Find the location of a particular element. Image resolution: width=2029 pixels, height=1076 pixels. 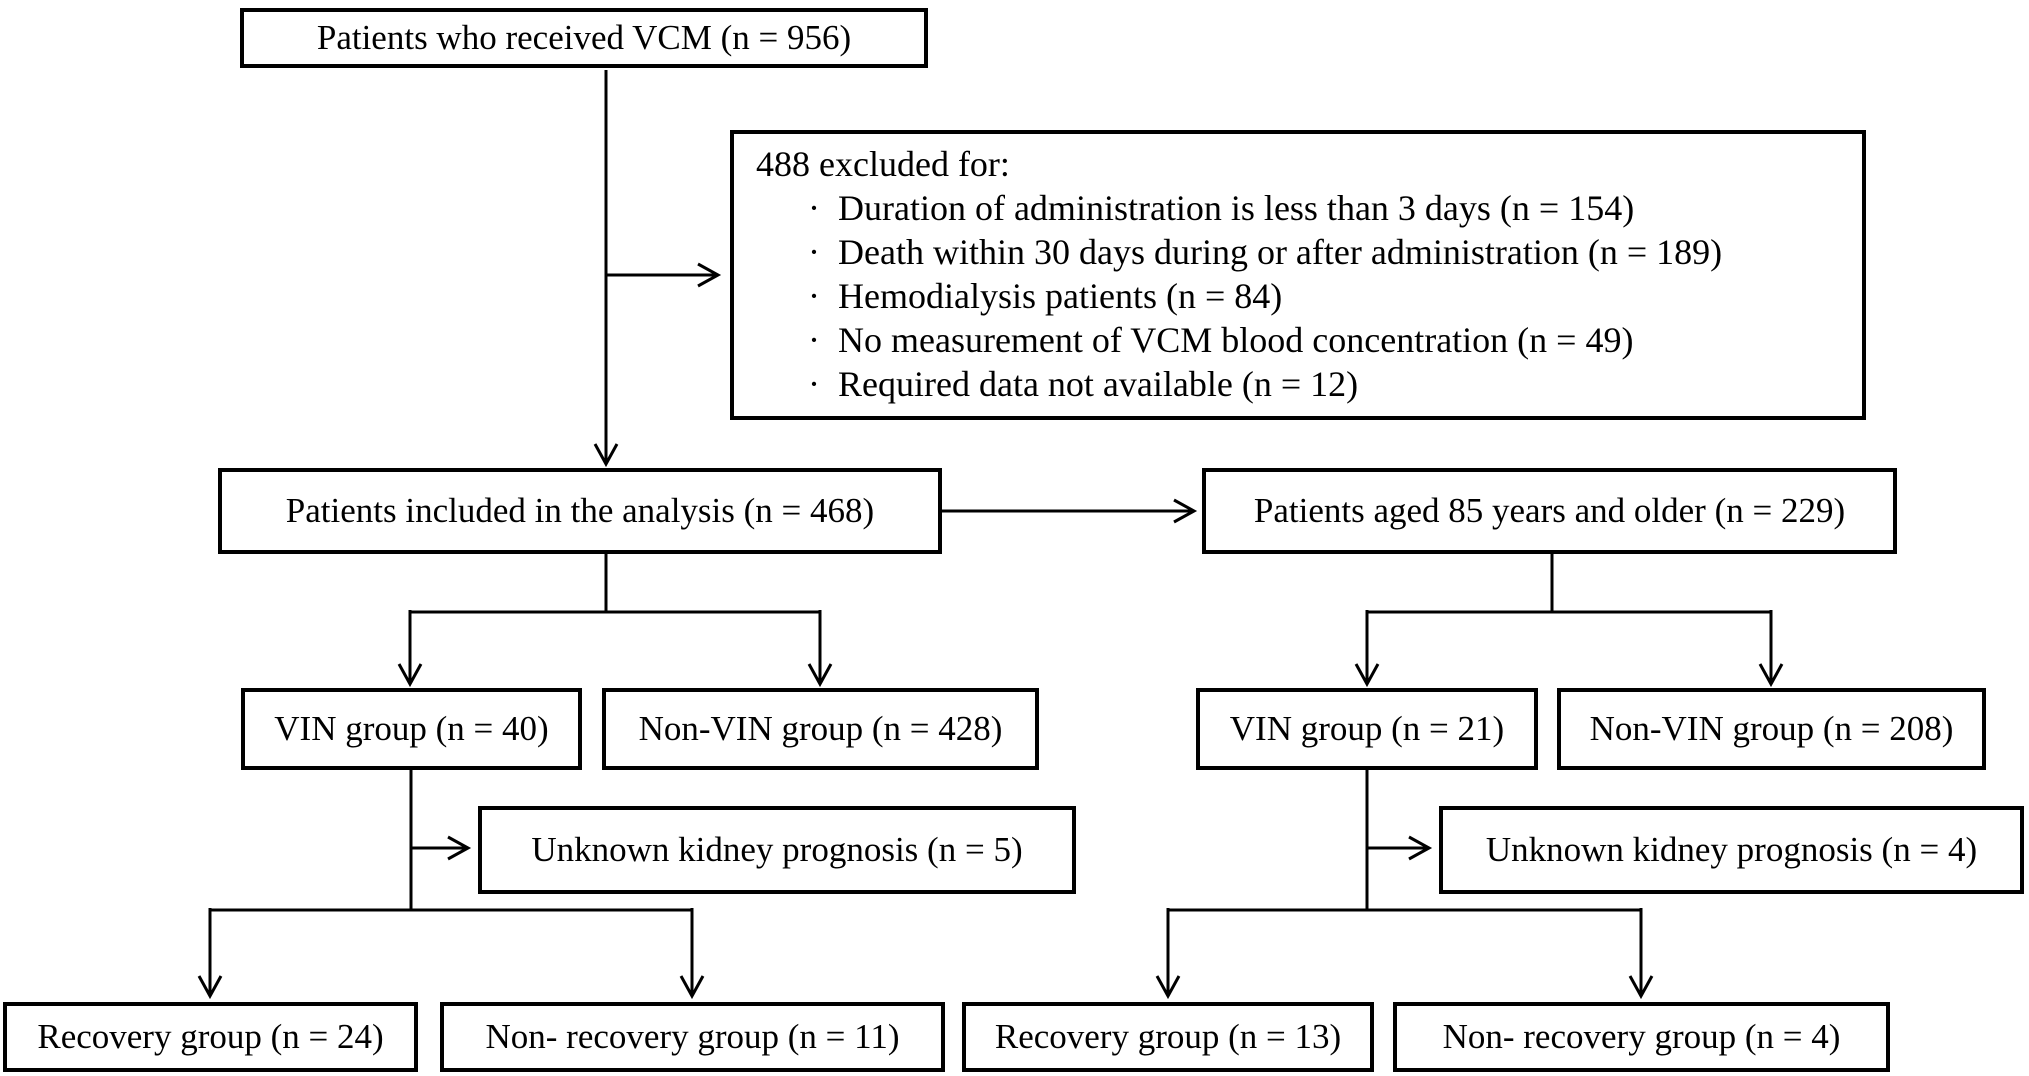

box-nonrecovery-aged-label: Non- recovery group (n = 4) is located at coordinates (1641, 1036).